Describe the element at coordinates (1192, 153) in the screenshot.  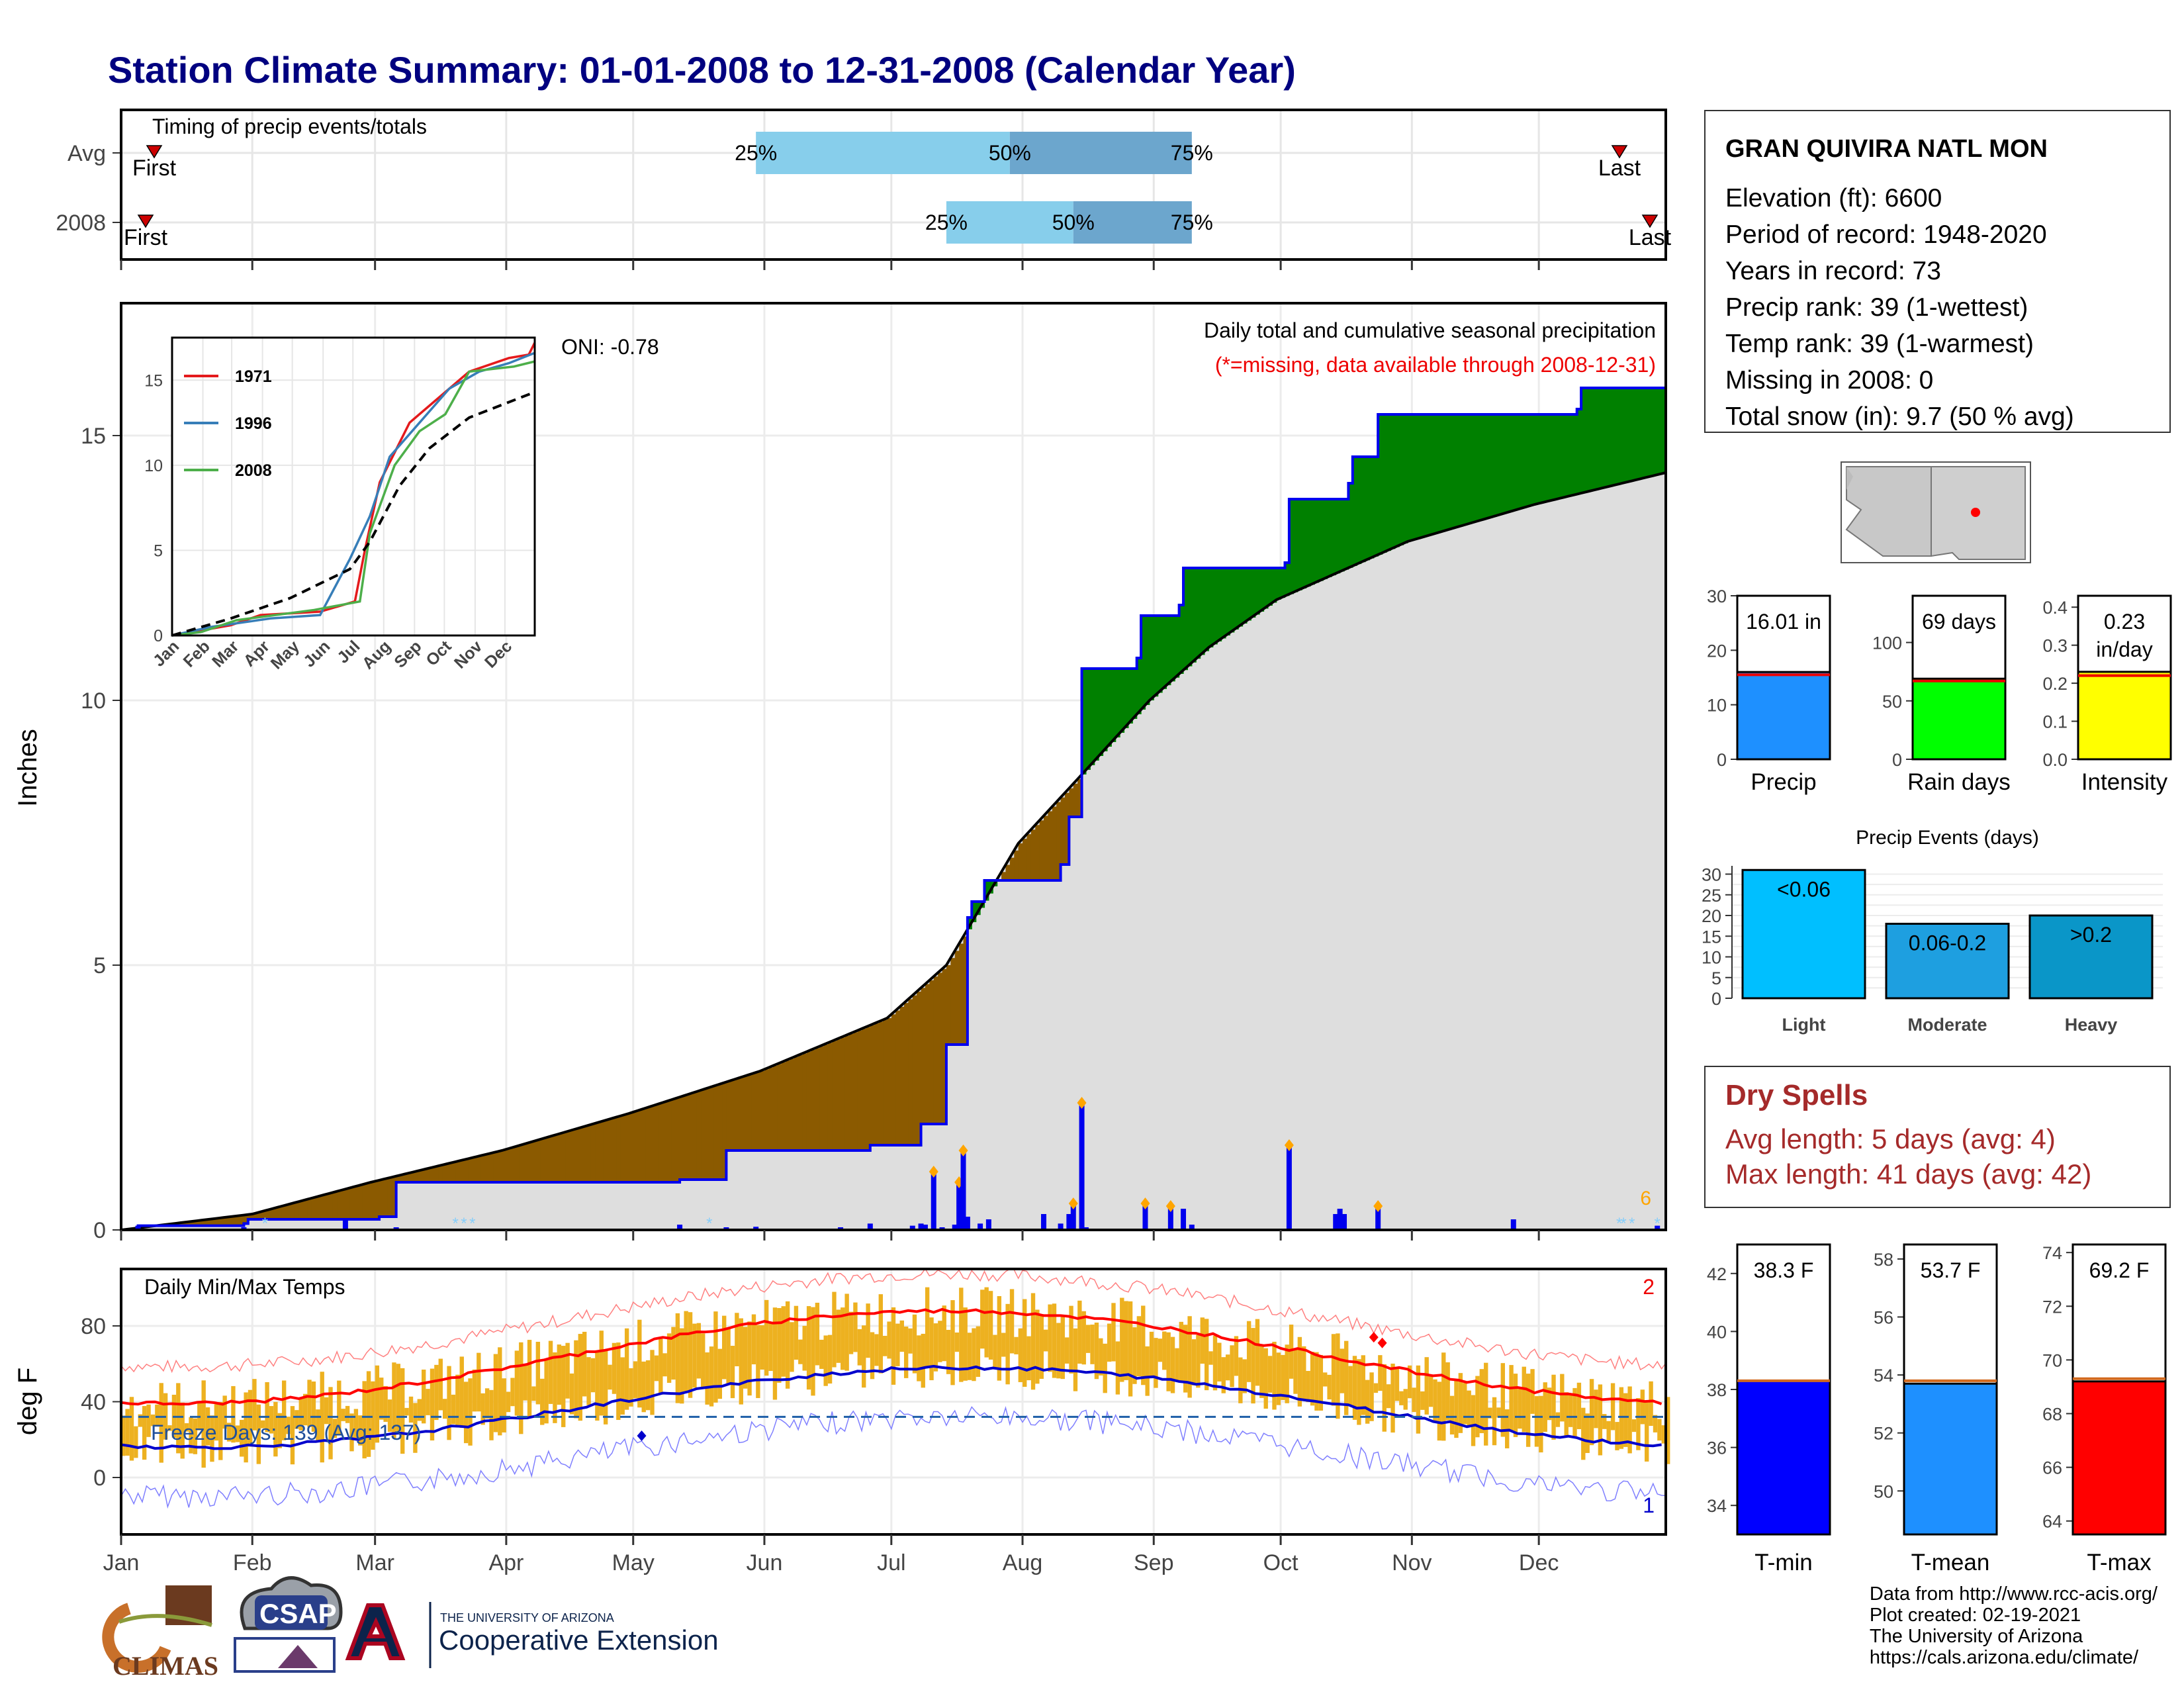
I see `timing-p75-label: 75%` at that location.